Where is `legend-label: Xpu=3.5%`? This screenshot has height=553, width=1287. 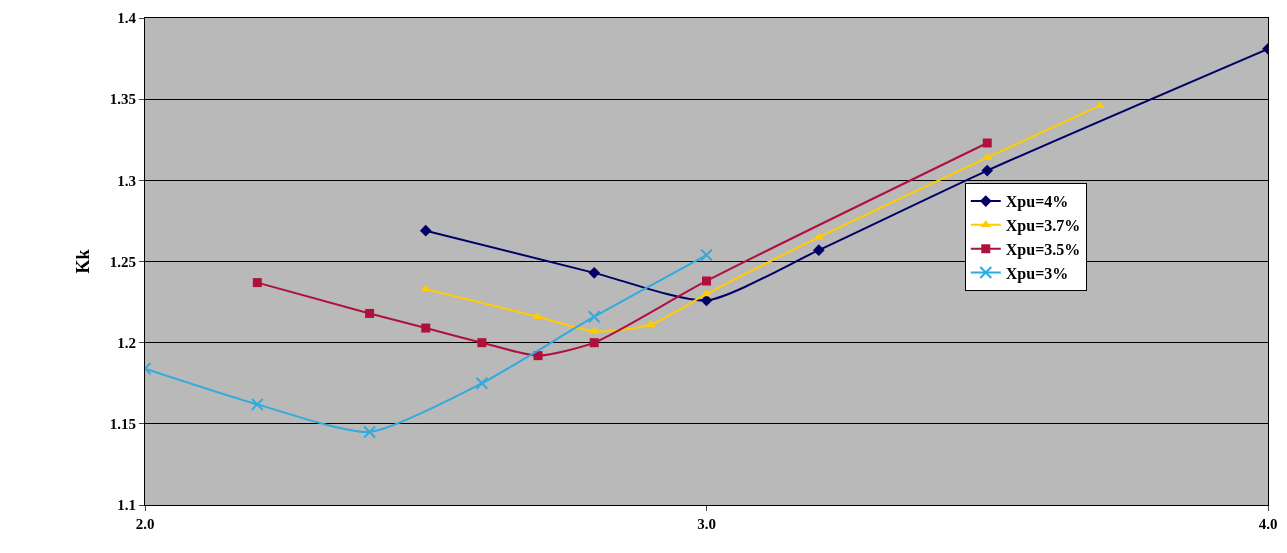
legend-label: Xpu=3.5% is located at coordinates (1043, 249).